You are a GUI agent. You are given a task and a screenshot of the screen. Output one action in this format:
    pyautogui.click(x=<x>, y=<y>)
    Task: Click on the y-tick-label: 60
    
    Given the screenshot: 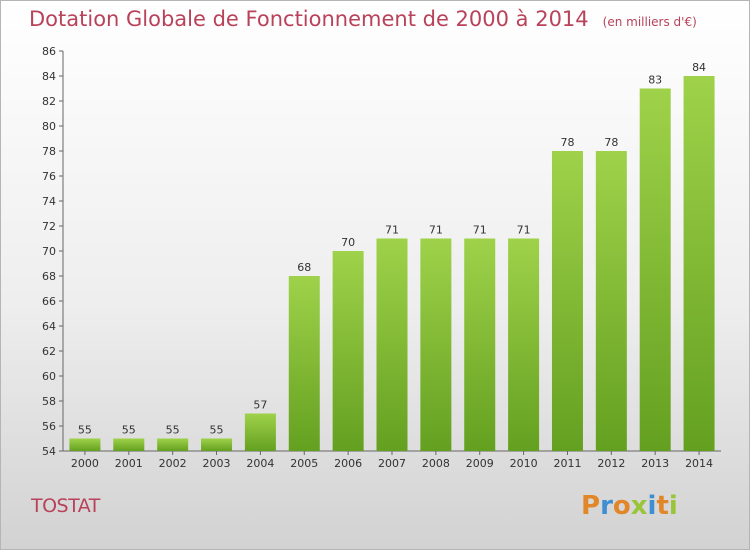 What is the action you would take?
    pyautogui.click(x=49, y=376)
    